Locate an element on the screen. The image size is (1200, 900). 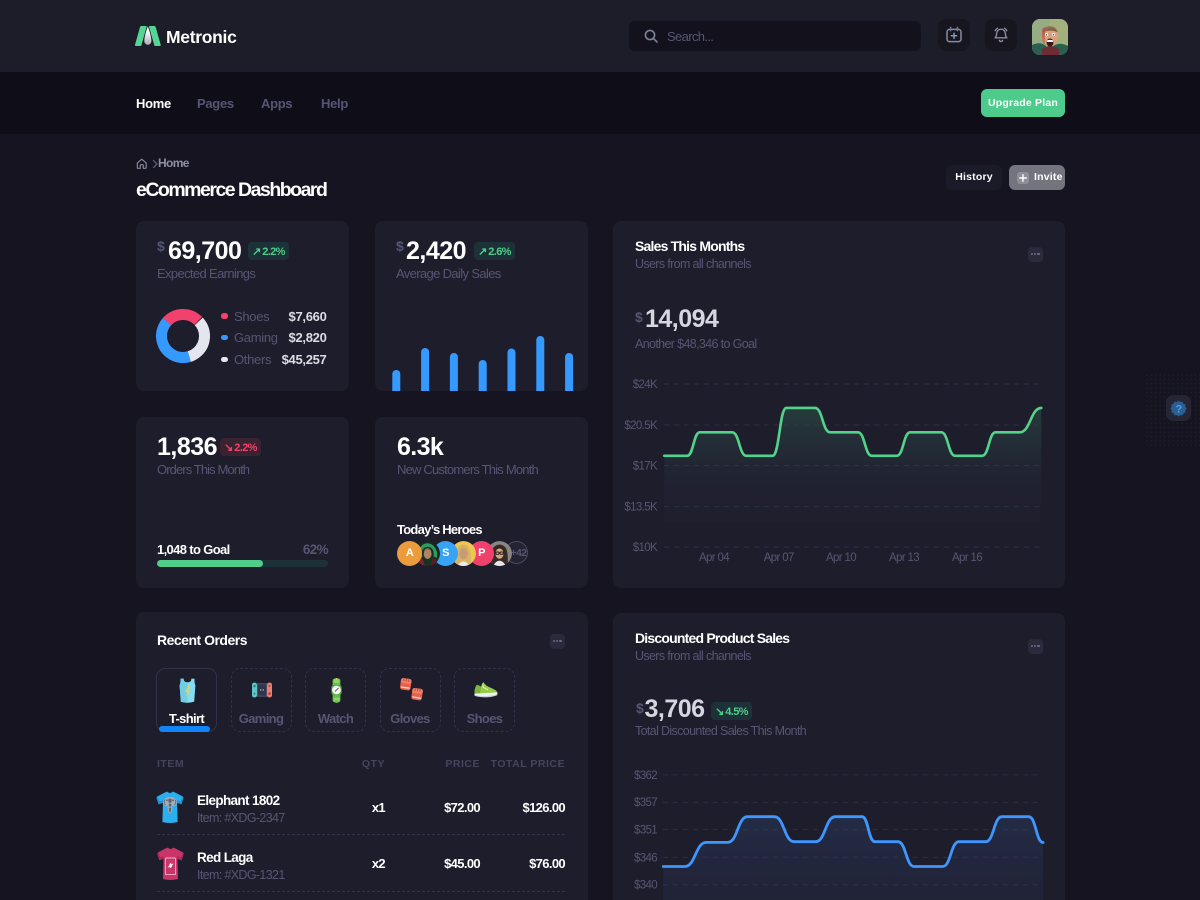
svg-text: Apr 10 is located at coordinates (841, 558).